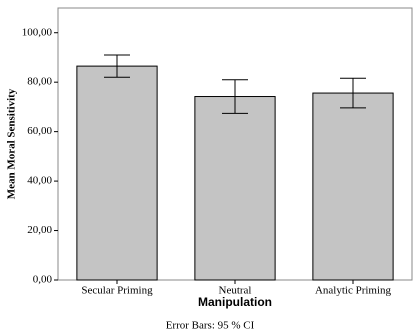 Image resolution: width=420 pixels, height=330 pixels. I want to click on x-tick-label: Analytic Priming, so click(353, 291).